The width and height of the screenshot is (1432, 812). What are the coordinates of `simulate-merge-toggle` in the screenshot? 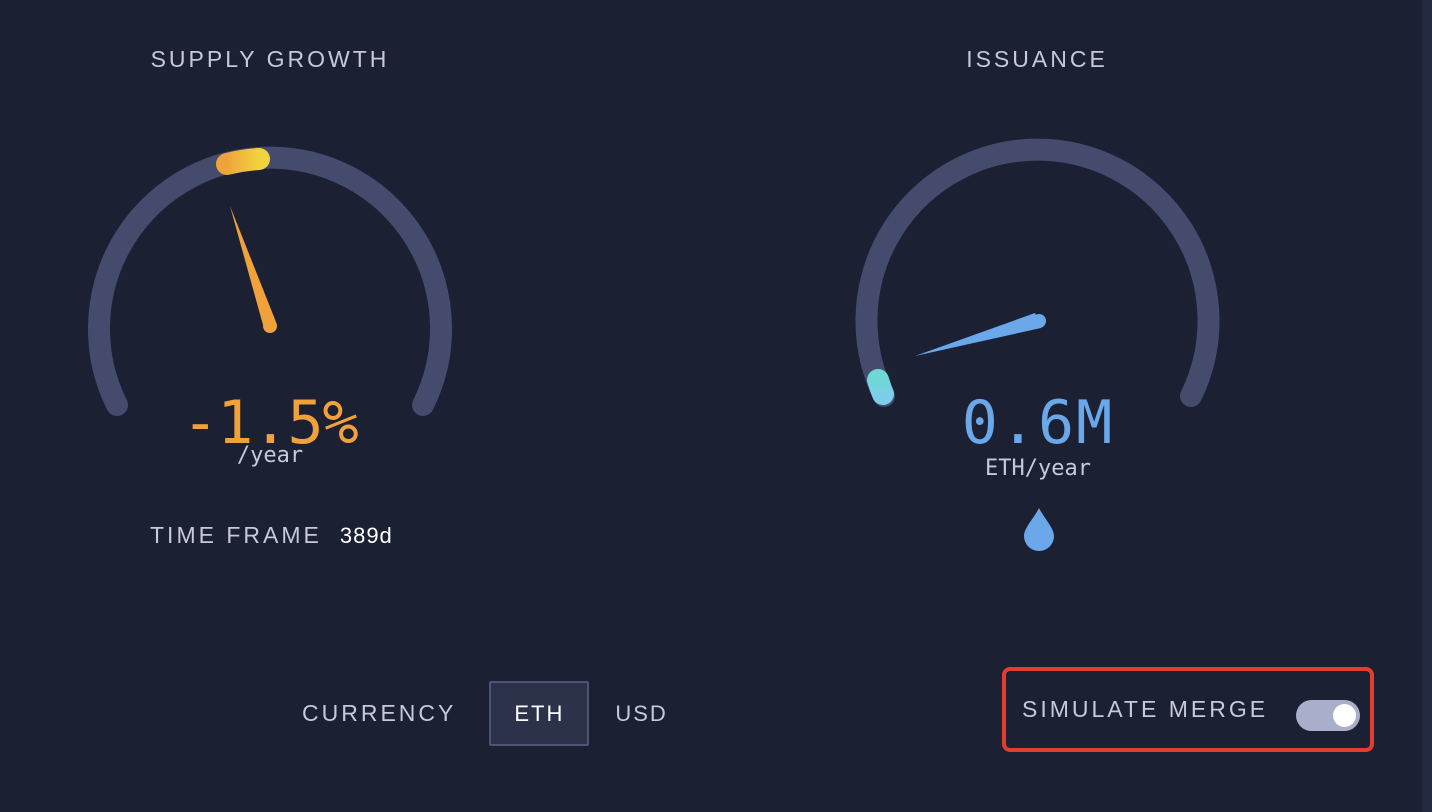 It's located at (1328, 715).